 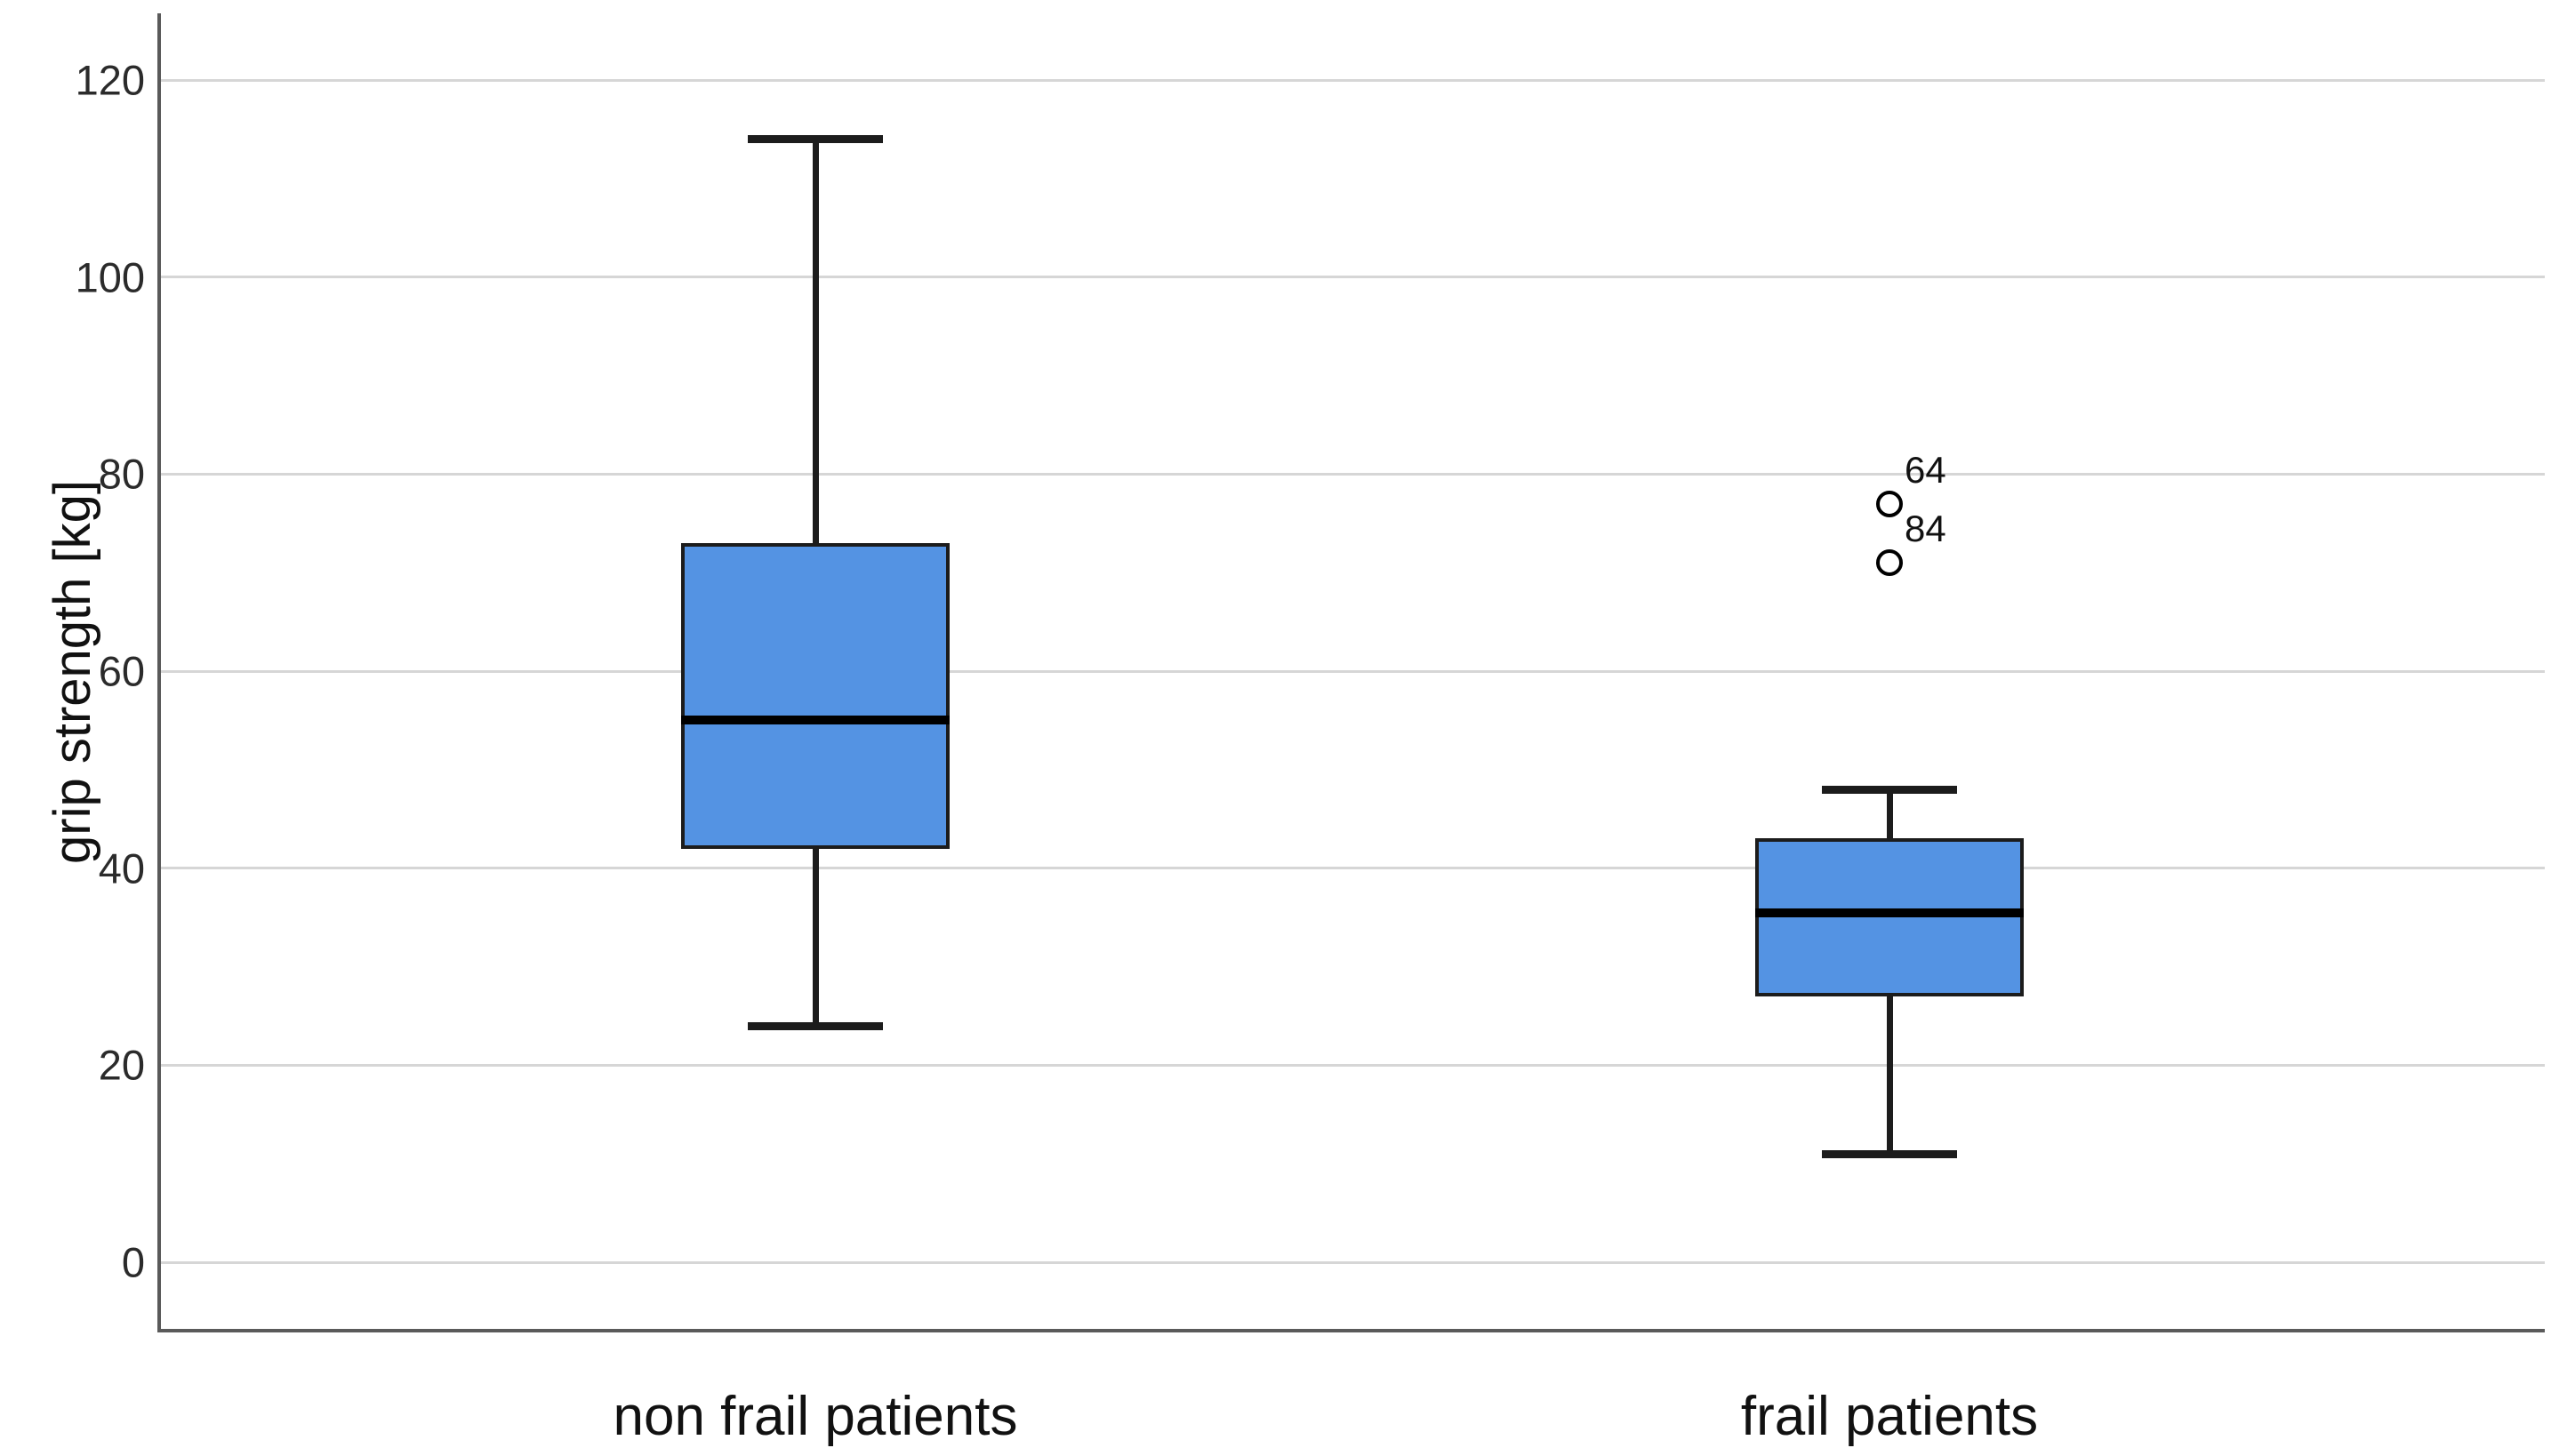 I want to click on y-tick-label: 100, so click(x=110, y=277).